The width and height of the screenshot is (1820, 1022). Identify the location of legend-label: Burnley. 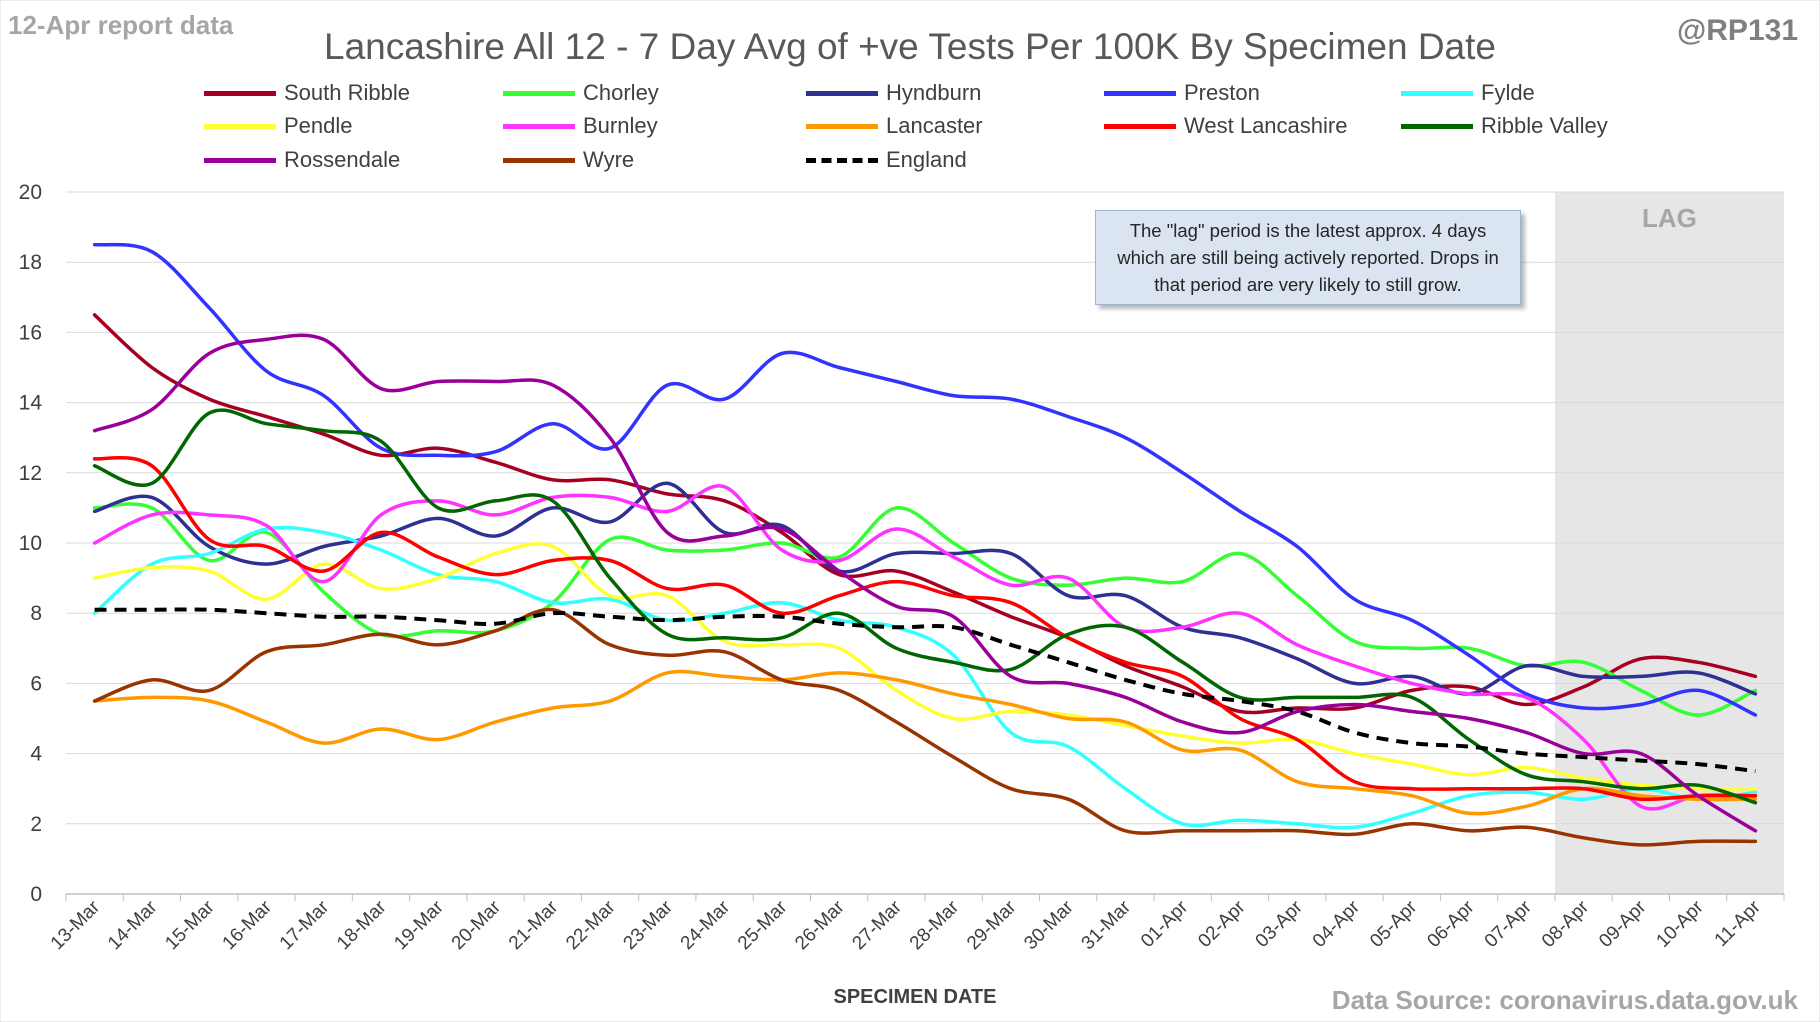
(620, 125).